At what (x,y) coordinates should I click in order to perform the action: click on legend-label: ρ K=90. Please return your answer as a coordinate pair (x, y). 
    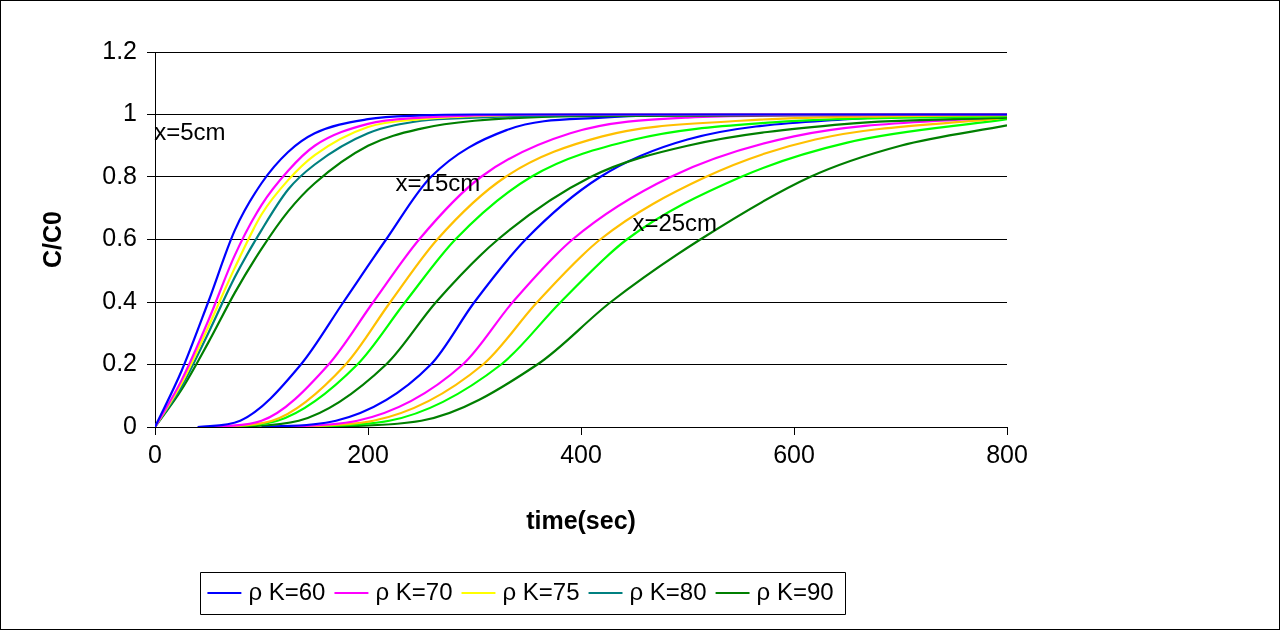
    Looking at the image, I should click on (795, 591).